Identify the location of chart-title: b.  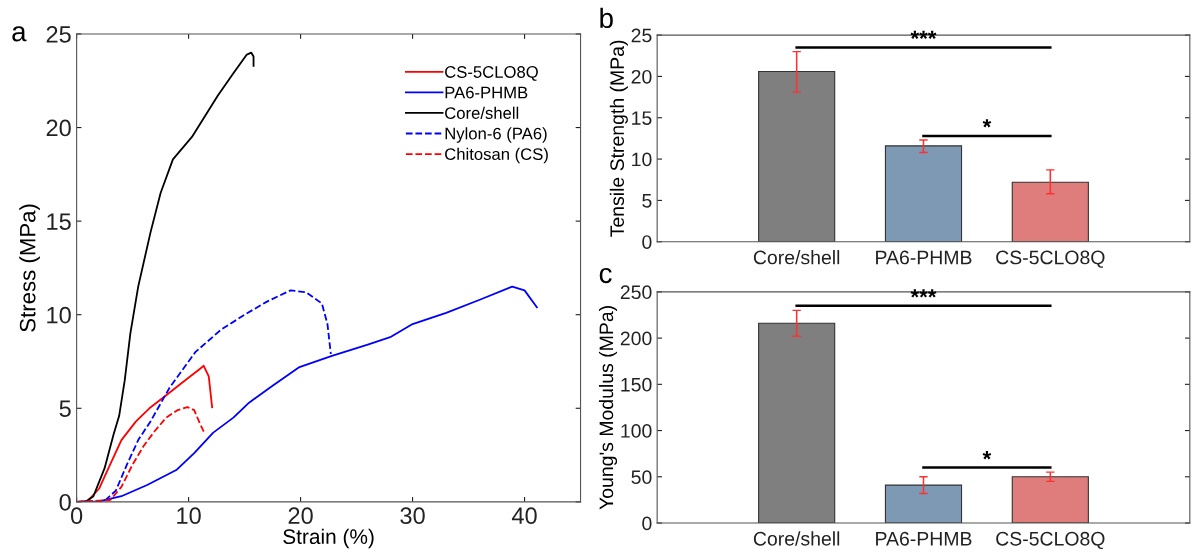
(606, 18).